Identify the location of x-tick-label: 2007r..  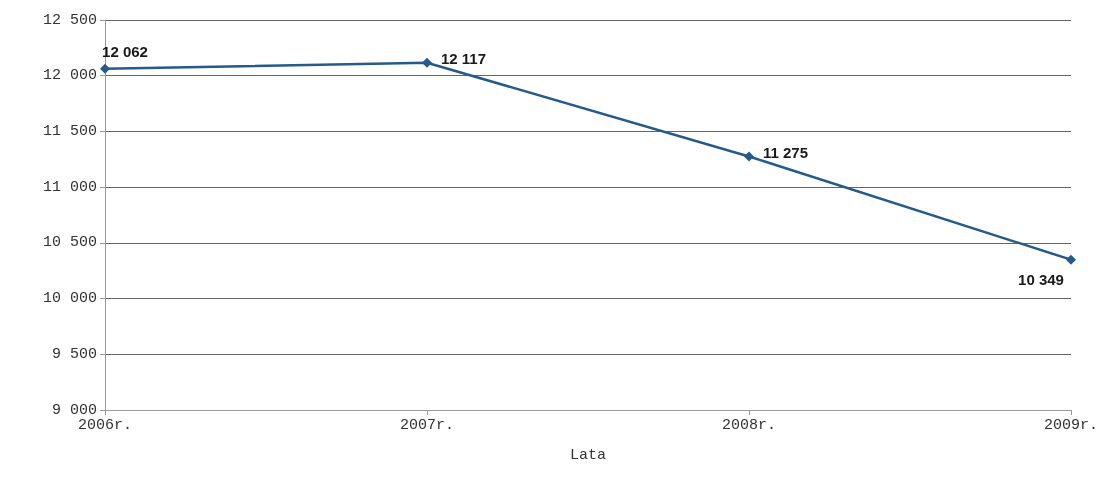
(427, 425).